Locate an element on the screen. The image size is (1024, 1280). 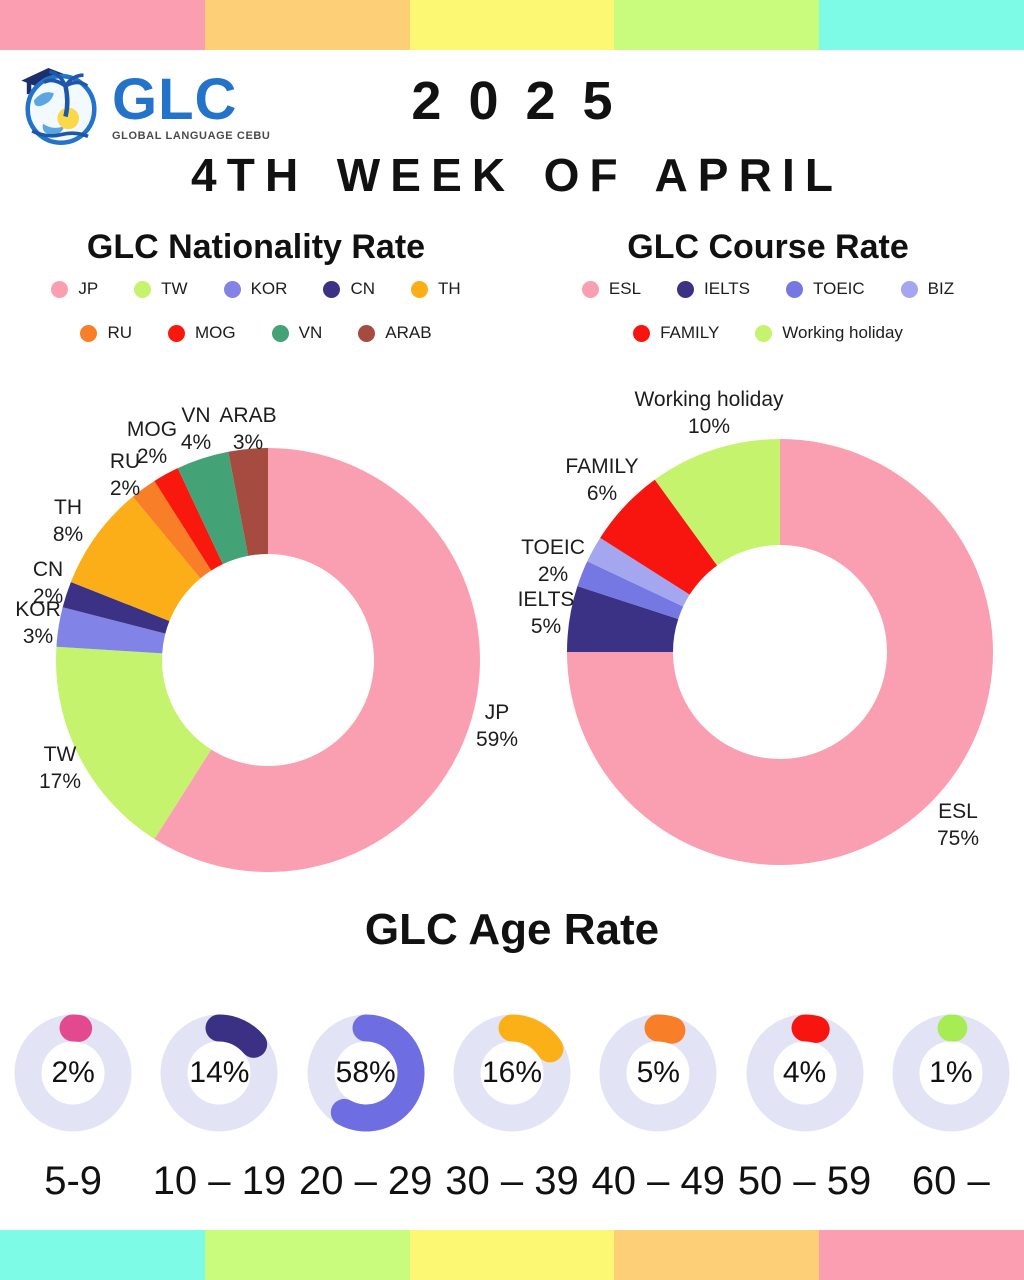
nationality-slice-ru is located at coordinates (172, 530).